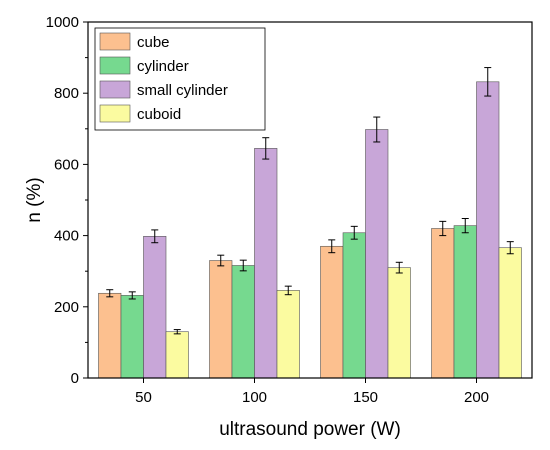 The width and height of the screenshot is (550, 450). What do you see at coordinates (163, 66) in the screenshot?
I see `legend-label-cylinder: cylinder` at bounding box center [163, 66].